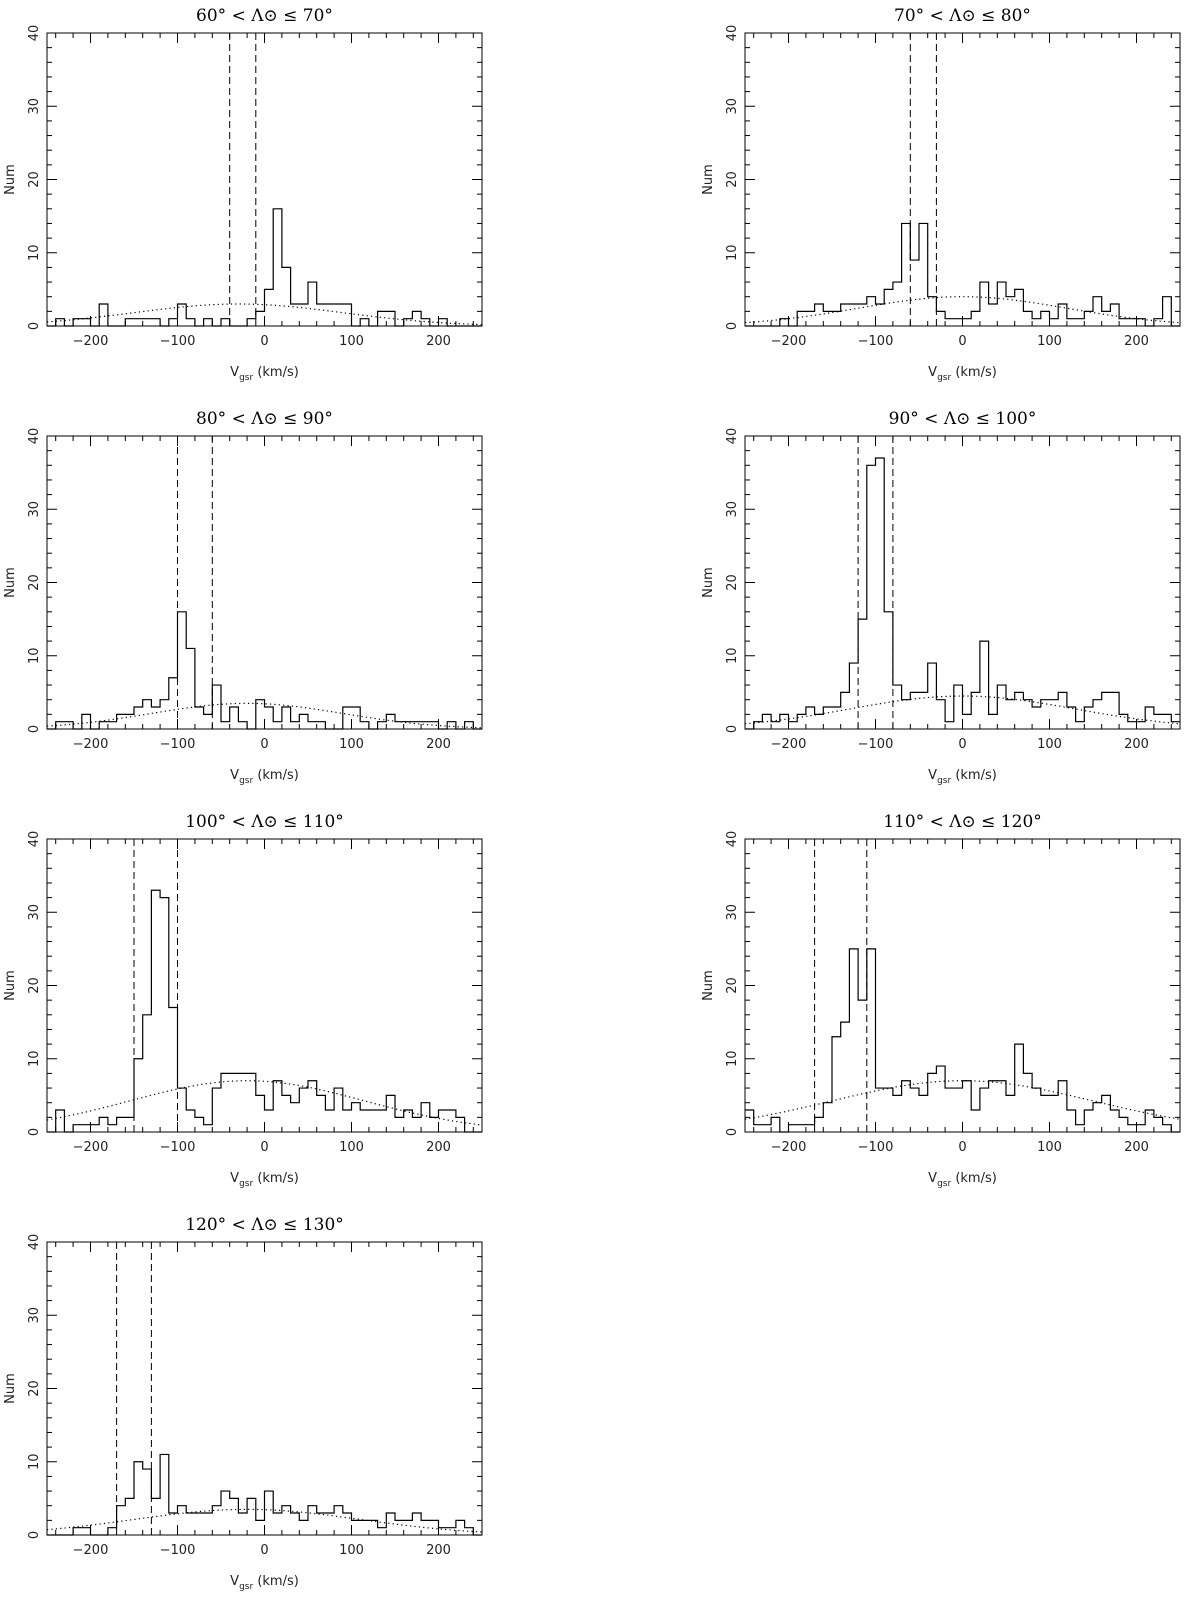 This screenshot has height=1597, width=1200. What do you see at coordinates (876, 744) in the screenshot?
I see `x-tick-label: −100` at bounding box center [876, 744].